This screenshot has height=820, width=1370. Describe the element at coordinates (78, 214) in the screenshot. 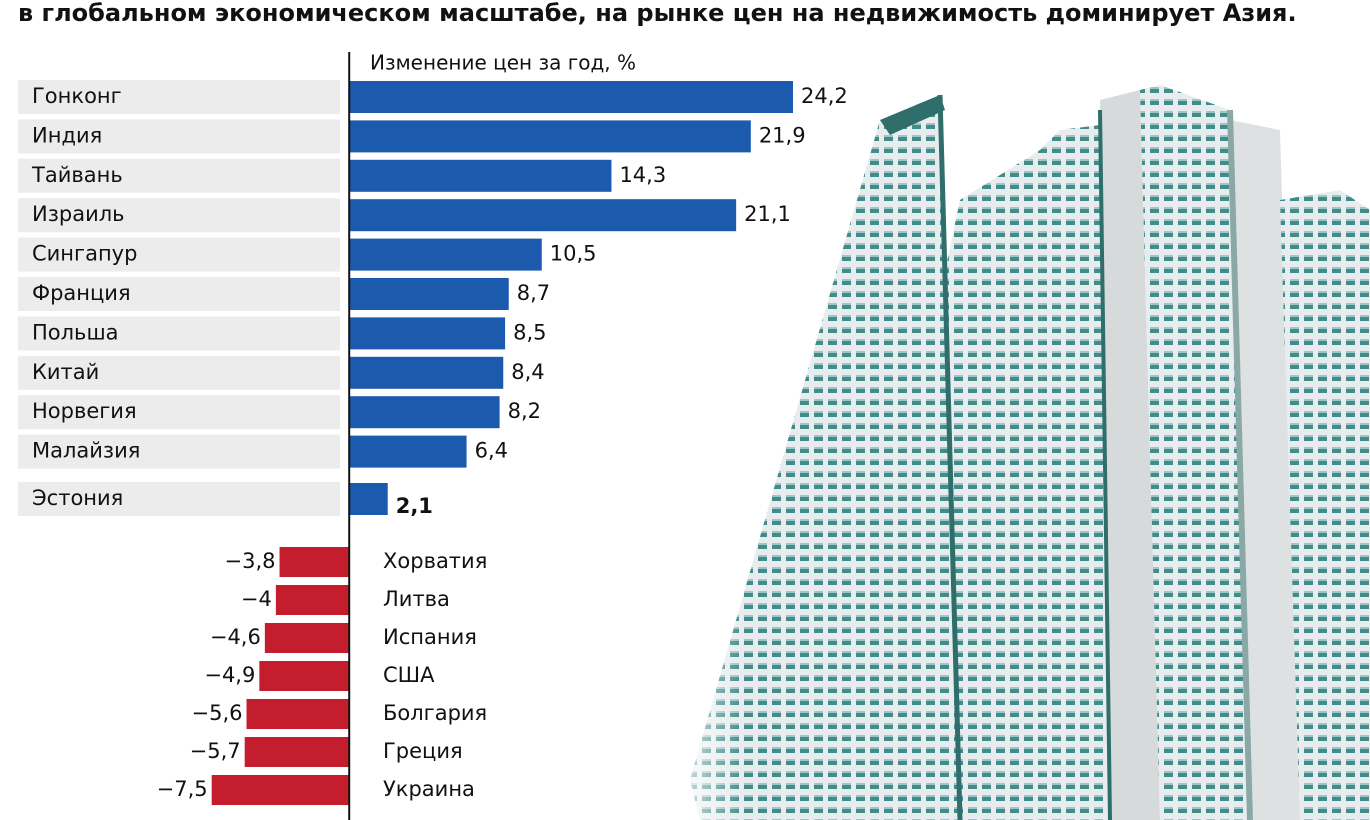

I see `category-label: Израиль` at that location.